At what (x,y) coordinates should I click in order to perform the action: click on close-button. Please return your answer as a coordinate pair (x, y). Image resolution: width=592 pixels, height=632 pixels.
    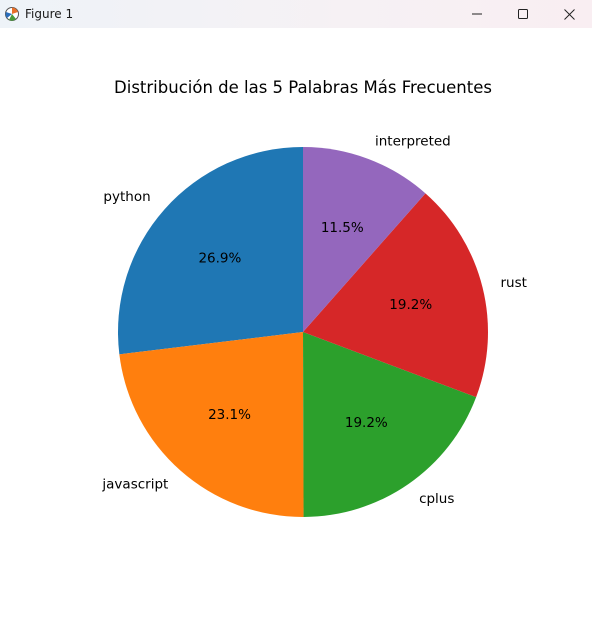
    Looking at the image, I should click on (569, 14).